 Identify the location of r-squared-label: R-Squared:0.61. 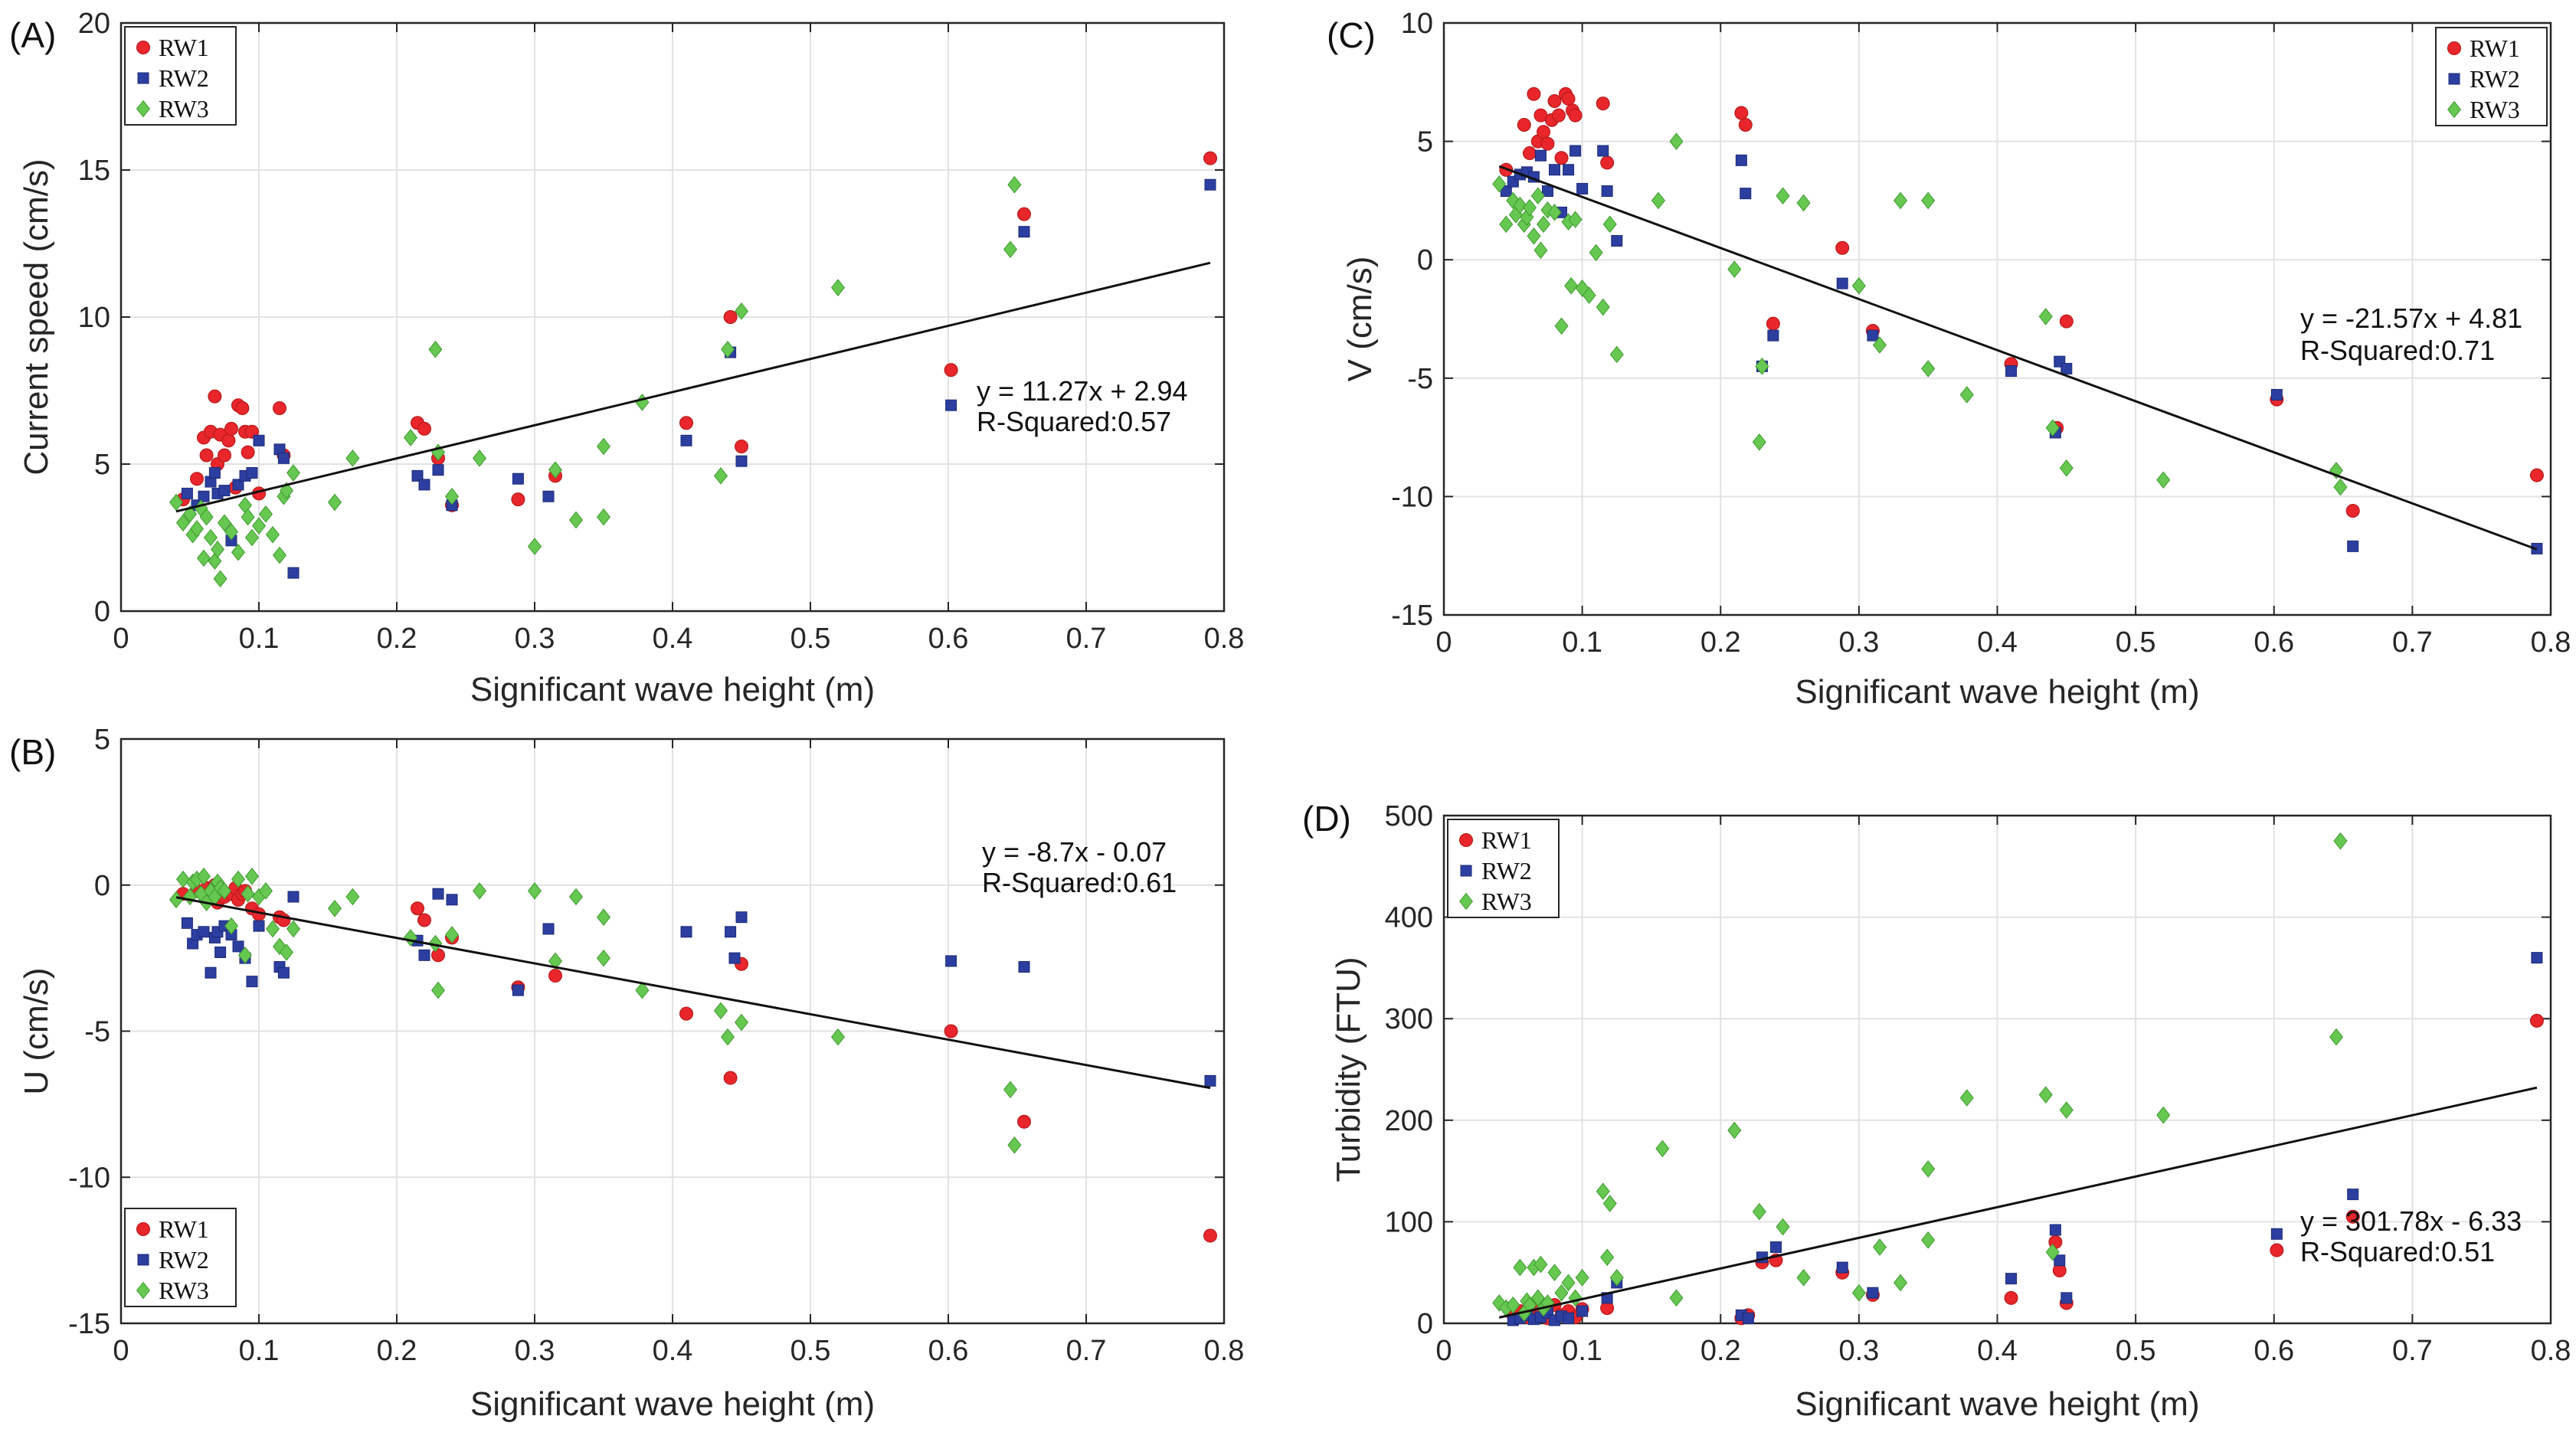
(1079, 883).